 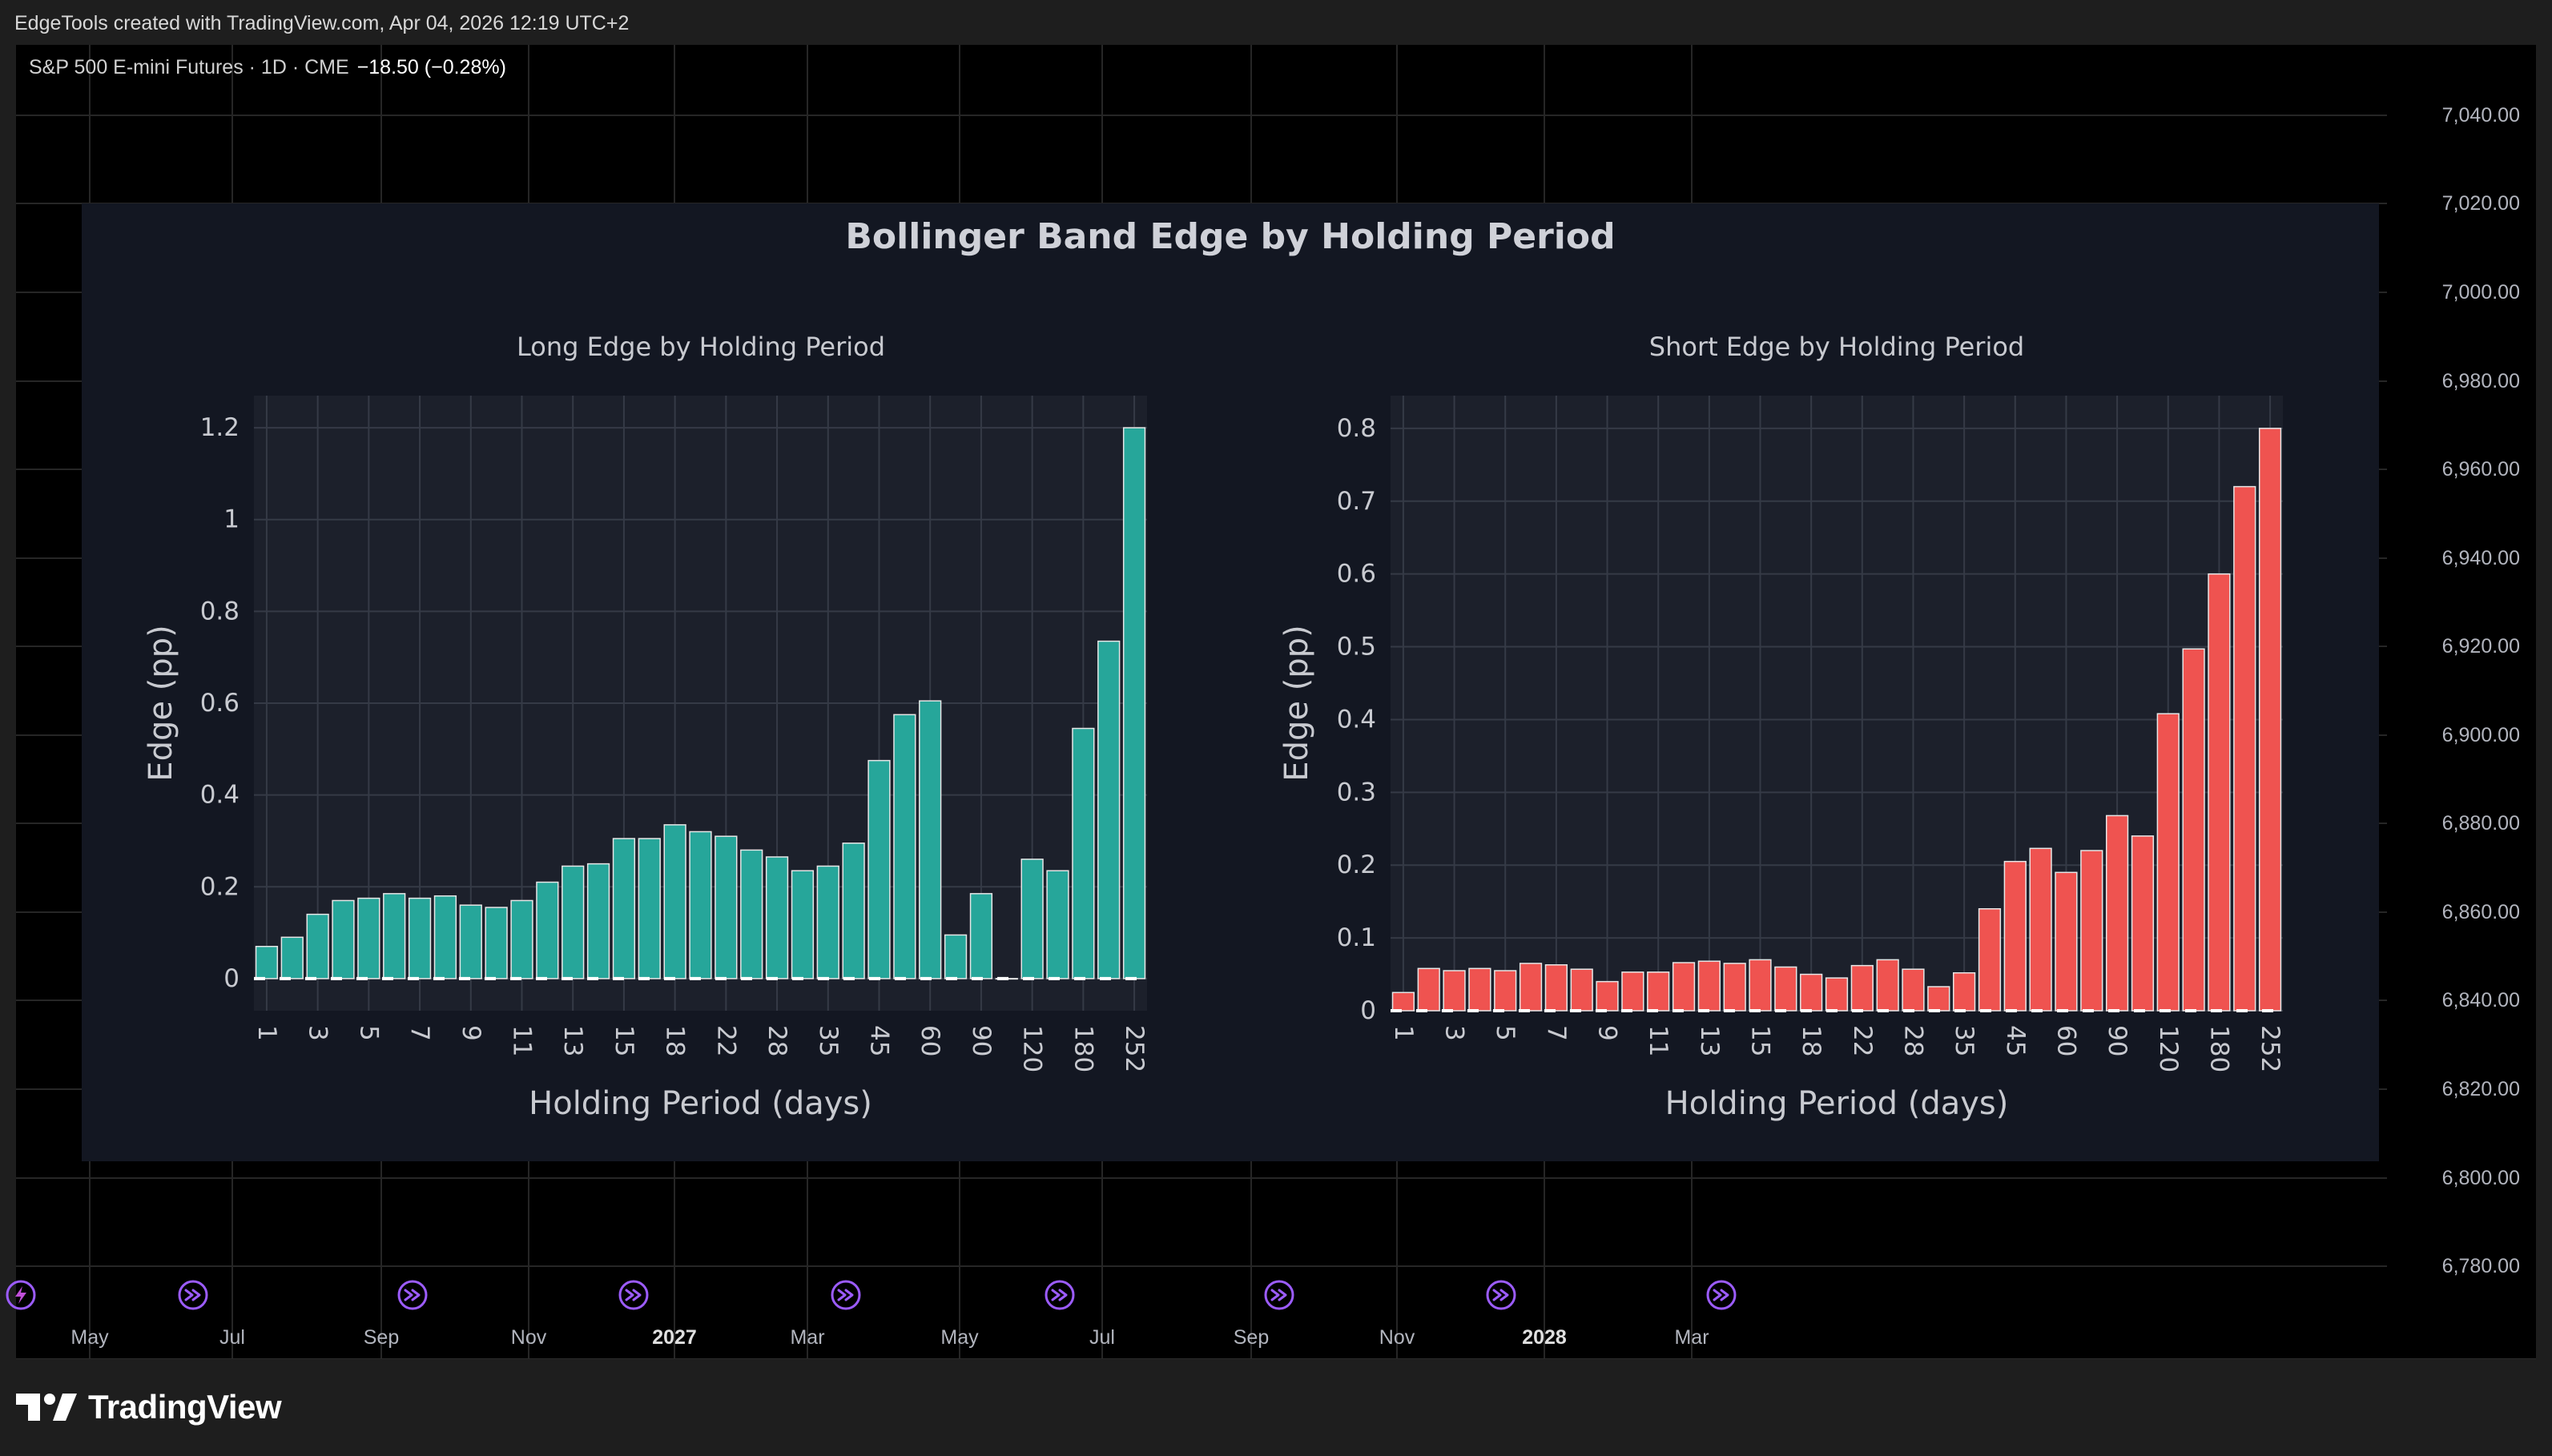 I want to click on x-tick-label: 45, so click(x=2015, y=1040).